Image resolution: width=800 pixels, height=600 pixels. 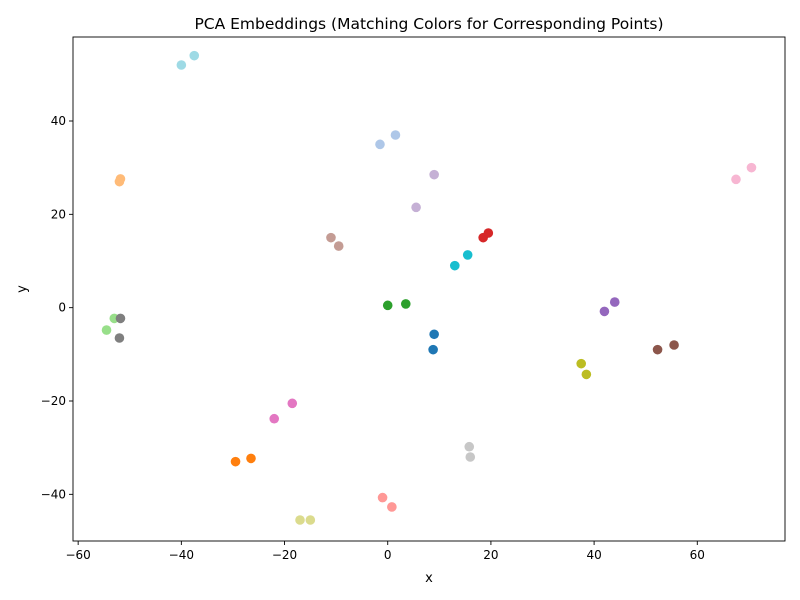 What do you see at coordinates (62, 308) in the screenshot?
I see `y-tick-label: 0` at bounding box center [62, 308].